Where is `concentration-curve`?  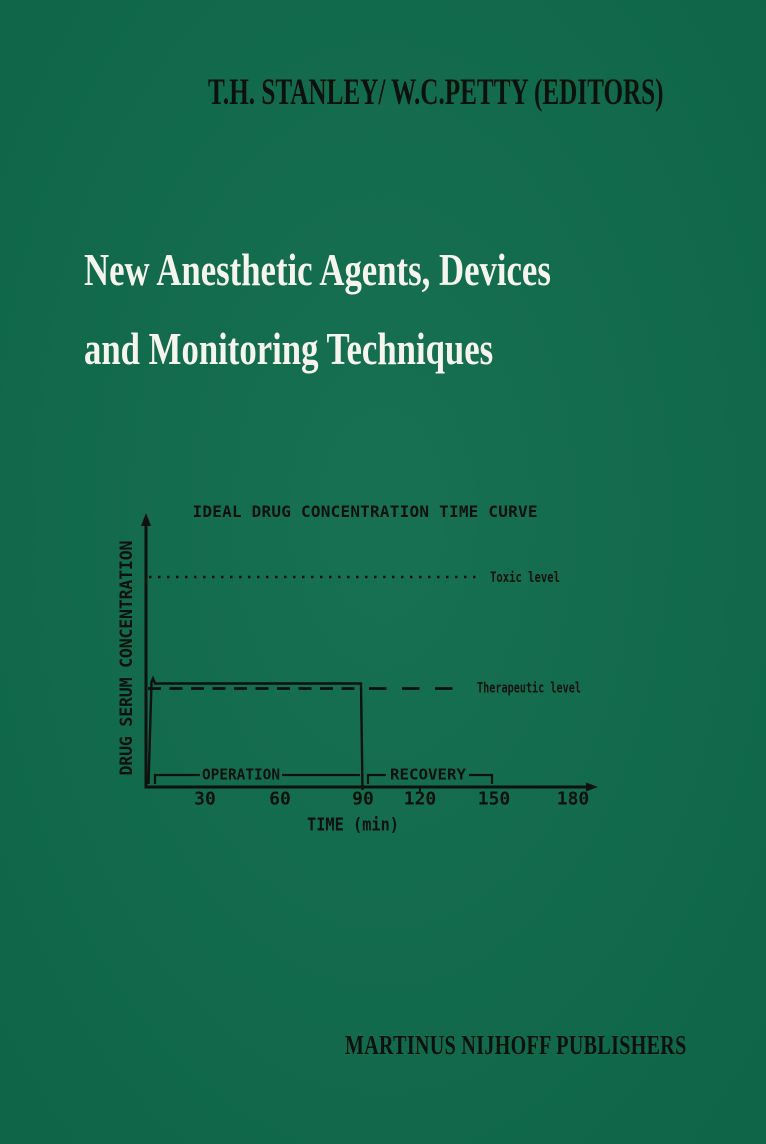
concentration-curve is located at coordinates (255, 733).